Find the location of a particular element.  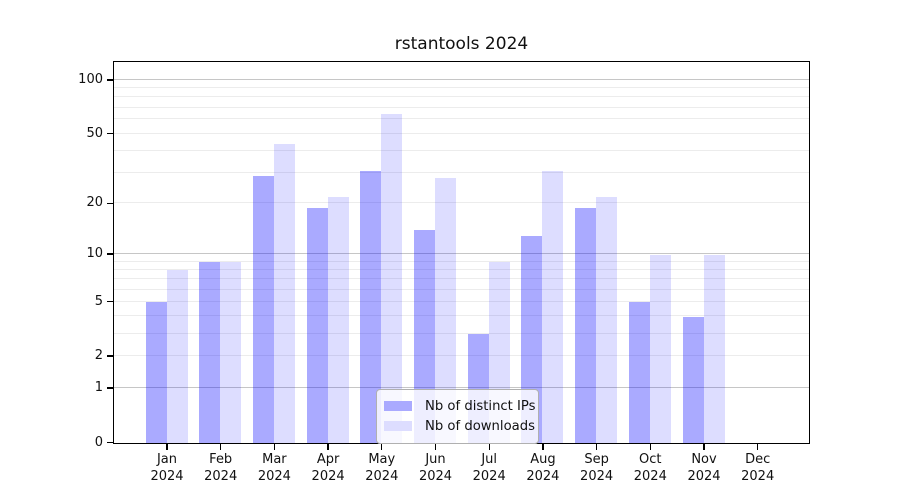

y-tick-label-100: 100 is located at coordinates (90, 79).